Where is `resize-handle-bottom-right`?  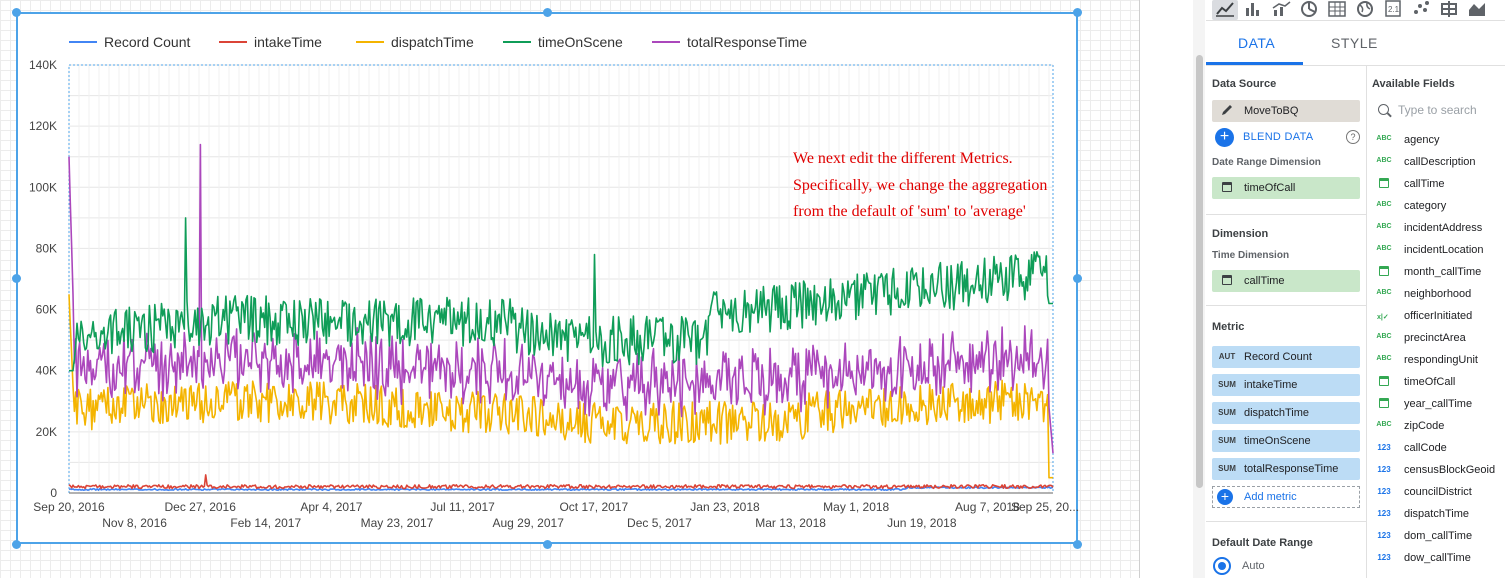 resize-handle-bottom-right is located at coordinates (1077, 544).